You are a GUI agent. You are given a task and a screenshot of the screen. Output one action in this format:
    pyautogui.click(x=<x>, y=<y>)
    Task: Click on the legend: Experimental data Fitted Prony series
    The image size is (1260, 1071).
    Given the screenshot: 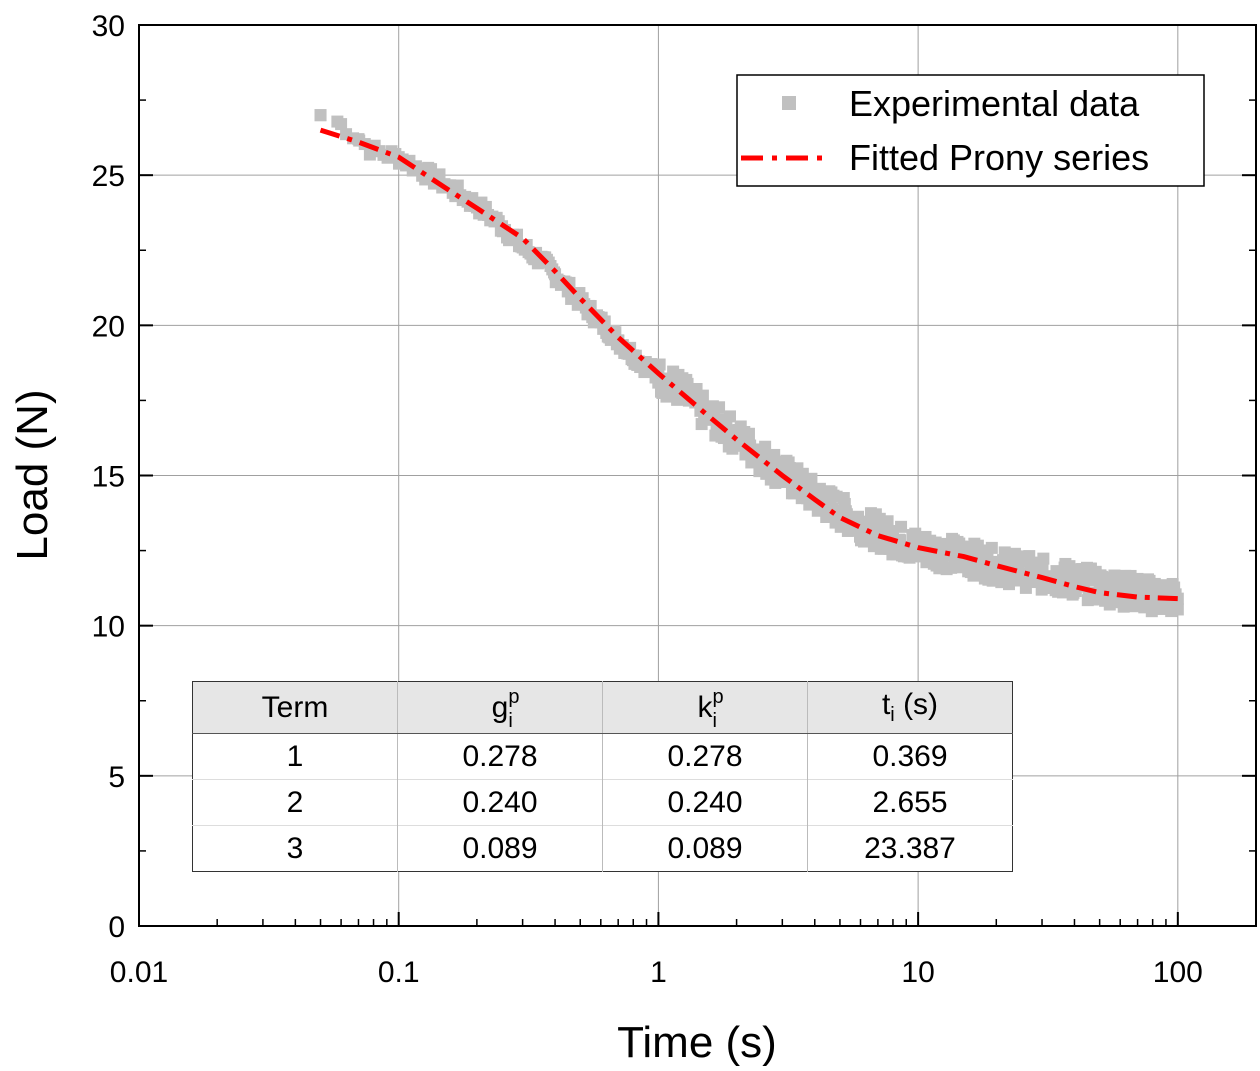 What is the action you would take?
    pyautogui.click(x=970, y=130)
    